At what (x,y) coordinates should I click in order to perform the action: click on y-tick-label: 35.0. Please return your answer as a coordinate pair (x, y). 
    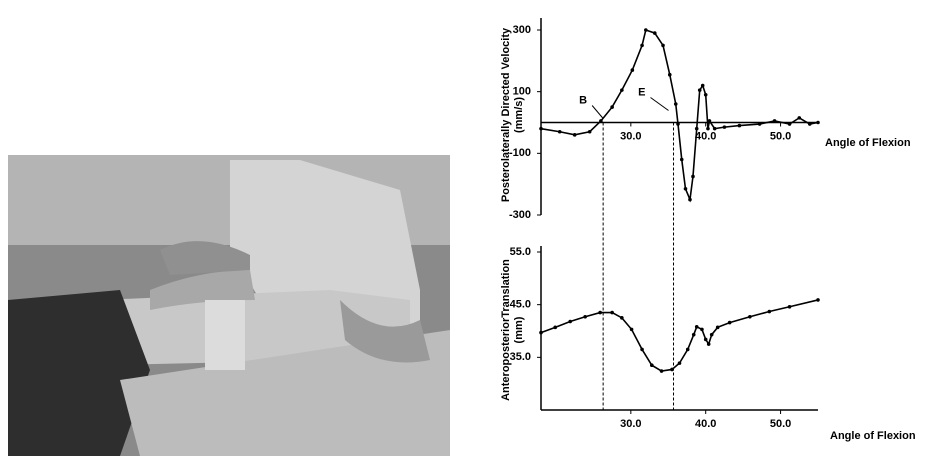
    Looking at the image, I should click on (520, 357).